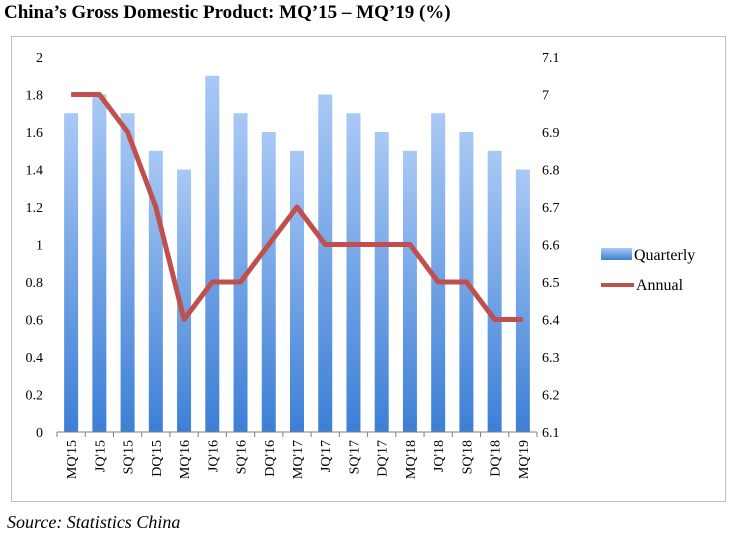 The width and height of the screenshot is (738, 541). What do you see at coordinates (39, 433) in the screenshot?
I see `left-axis-tick-label: 0` at bounding box center [39, 433].